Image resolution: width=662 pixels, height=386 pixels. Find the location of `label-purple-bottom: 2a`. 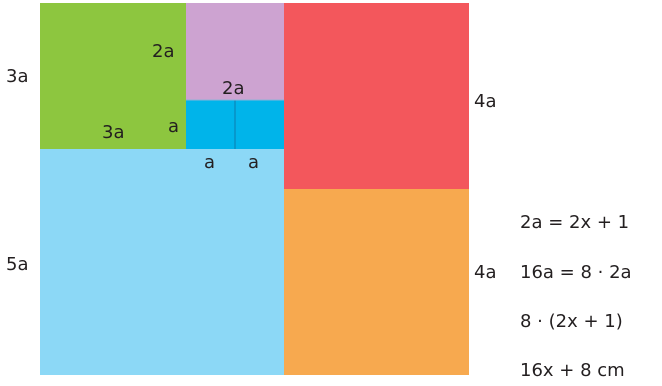

label-purple-bottom: 2a is located at coordinates (233, 88).